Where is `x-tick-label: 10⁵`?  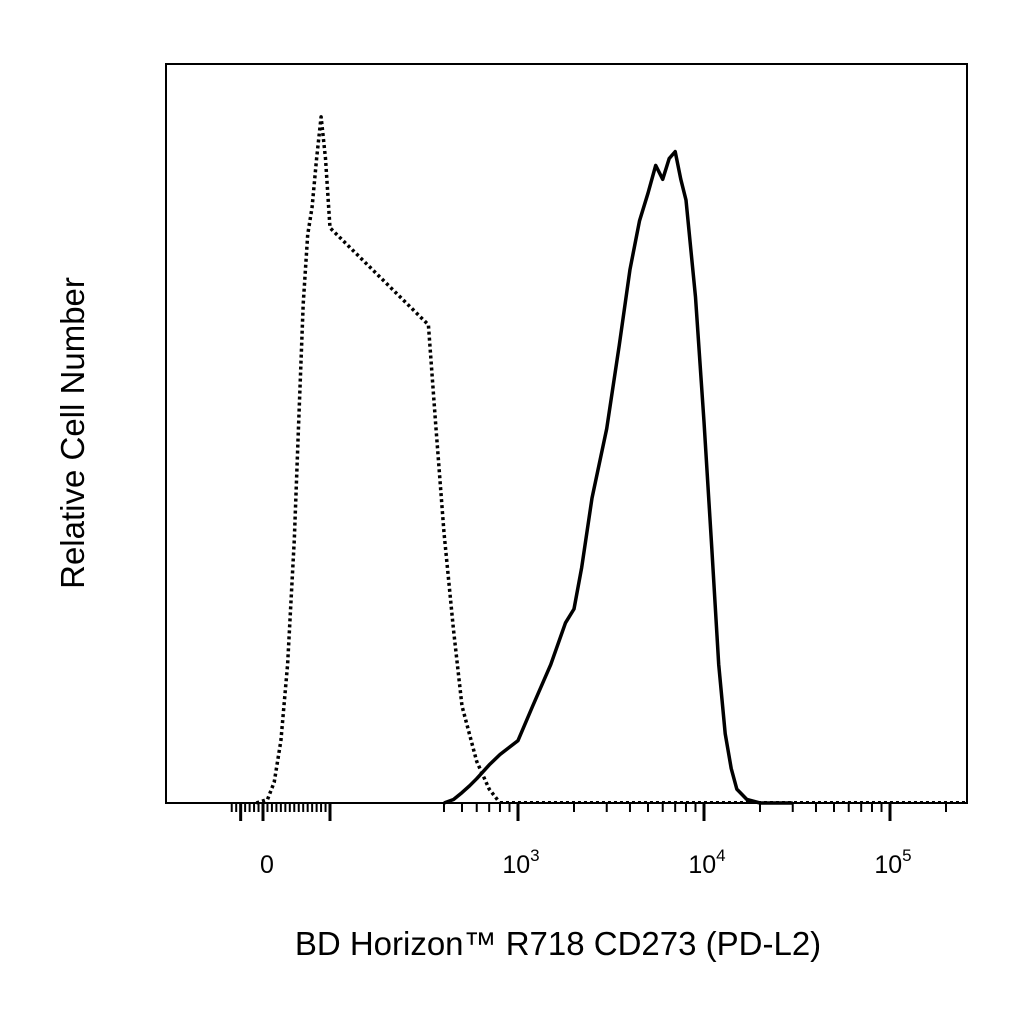
x-tick-label: 10⁵ is located at coordinates (892, 862).